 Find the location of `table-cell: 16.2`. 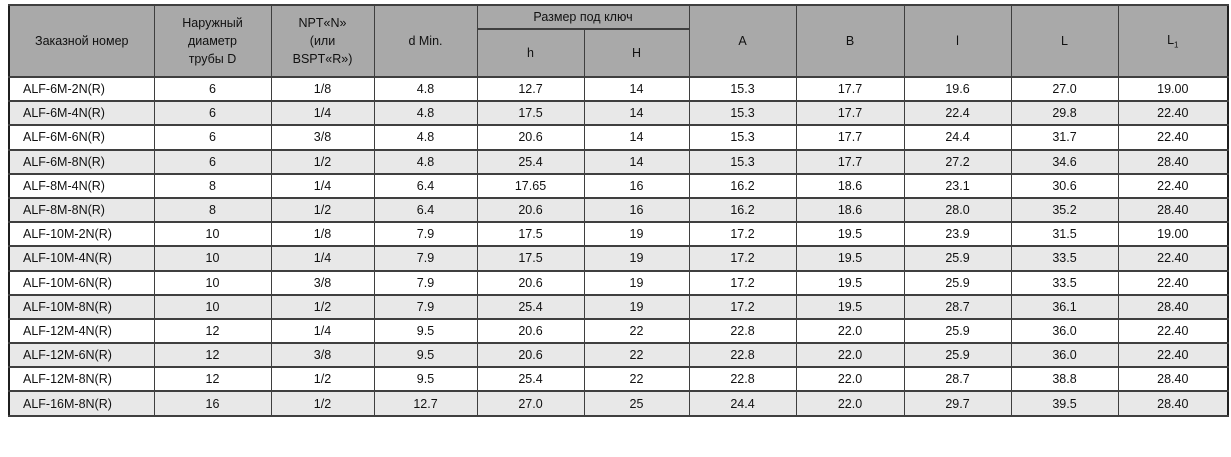

table-cell: 16.2 is located at coordinates (742, 185).